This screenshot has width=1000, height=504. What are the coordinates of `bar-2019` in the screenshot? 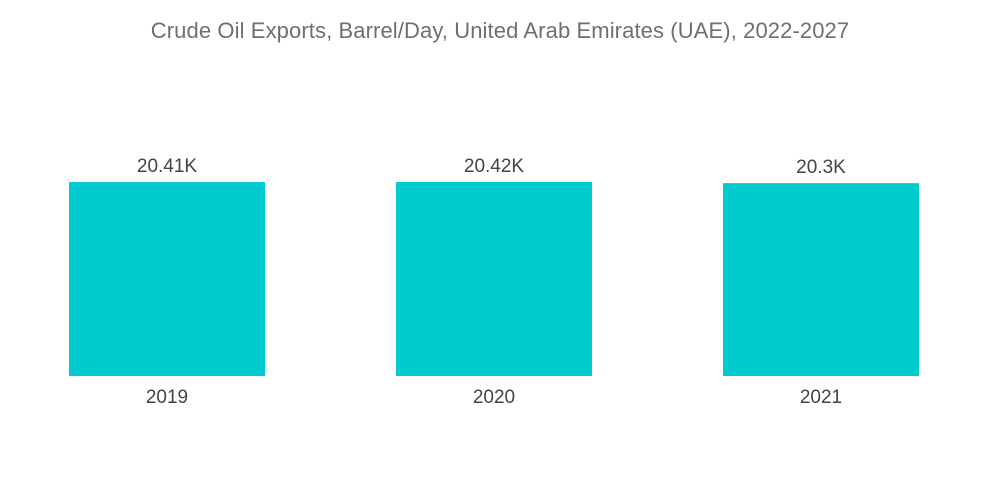 It's located at (167, 279).